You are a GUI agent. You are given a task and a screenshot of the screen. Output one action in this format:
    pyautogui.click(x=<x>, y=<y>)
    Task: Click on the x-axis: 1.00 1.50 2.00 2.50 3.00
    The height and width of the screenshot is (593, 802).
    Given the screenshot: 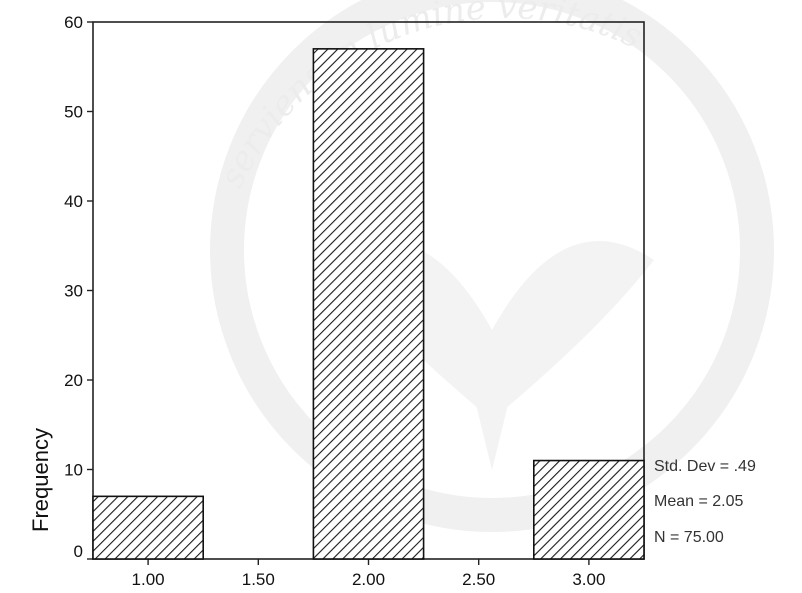 What is the action you would take?
    pyautogui.click(x=368, y=574)
    